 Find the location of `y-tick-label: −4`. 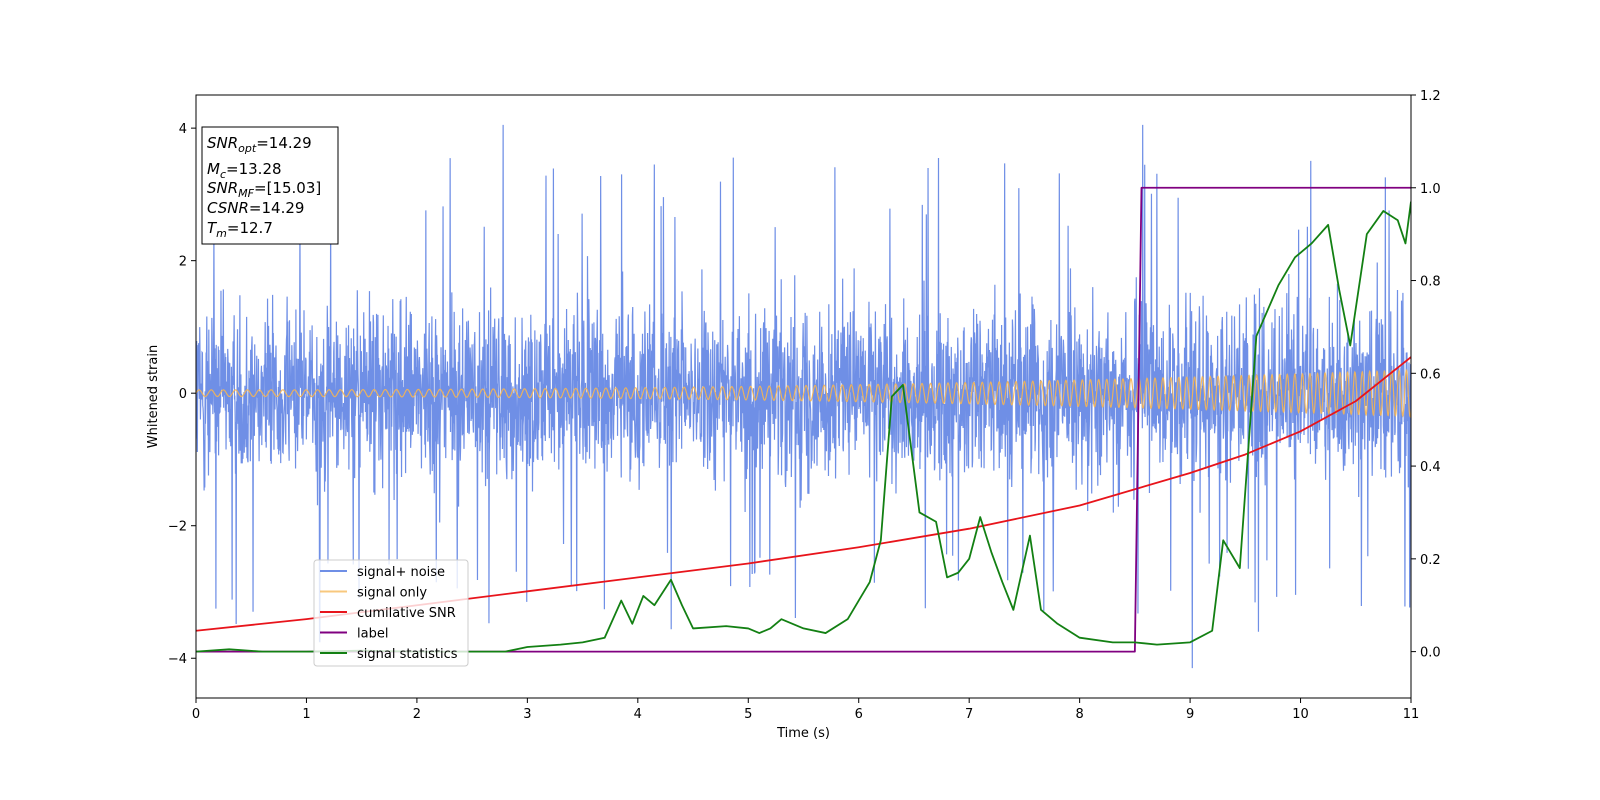

y-tick-label: −4 is located at coordinates (177, 659).